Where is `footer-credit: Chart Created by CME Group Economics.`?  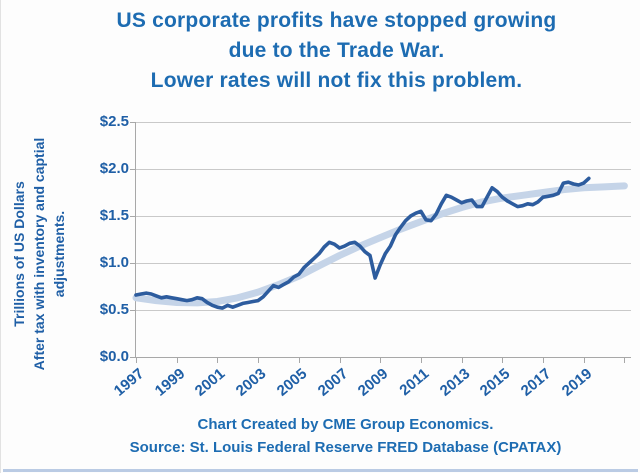 footer-credit: Chart Created by CME Group Economics. is located at coordinates (345, 424).